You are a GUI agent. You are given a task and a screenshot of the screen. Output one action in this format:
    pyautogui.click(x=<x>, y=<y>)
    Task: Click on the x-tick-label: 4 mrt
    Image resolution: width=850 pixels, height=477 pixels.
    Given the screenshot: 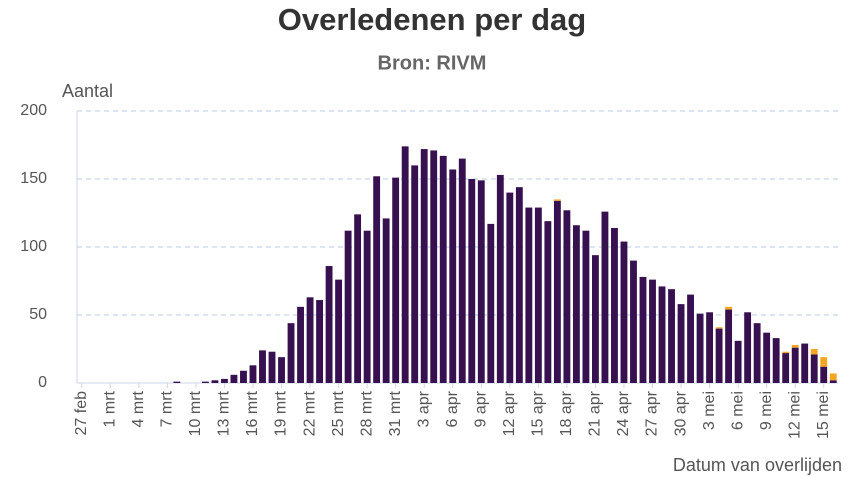 What is the action you would take?
    pyautogui.click(x=138, y=408)
    